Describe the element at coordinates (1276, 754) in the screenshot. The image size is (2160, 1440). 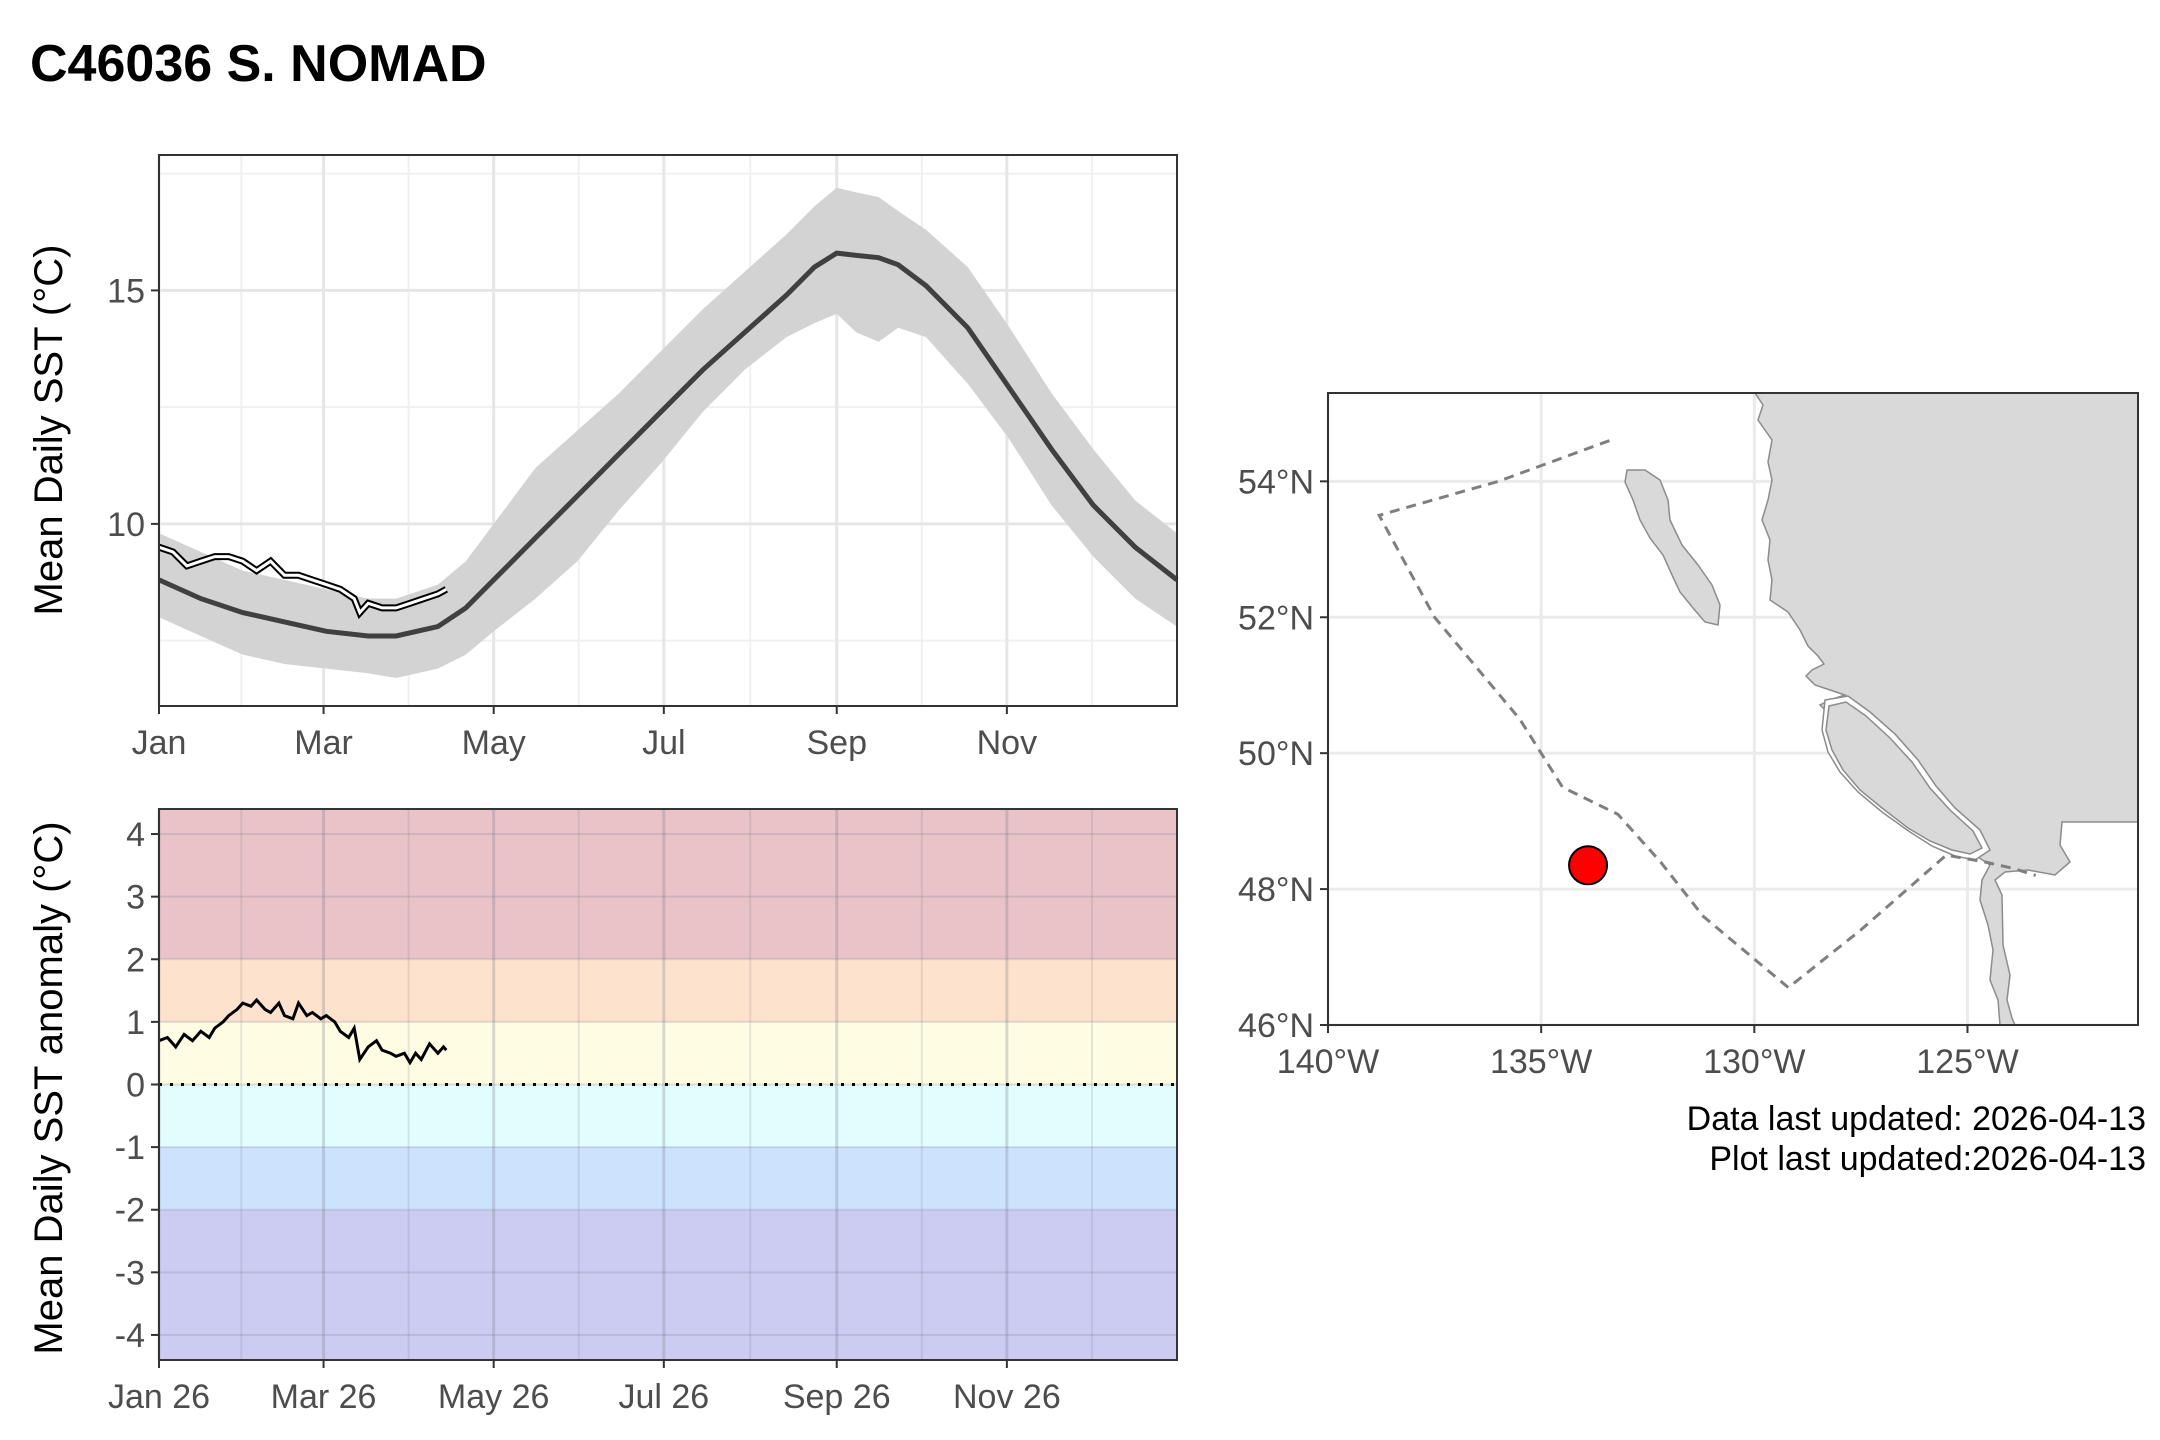
I see `map-y-tick-label: 50°N` at that location.